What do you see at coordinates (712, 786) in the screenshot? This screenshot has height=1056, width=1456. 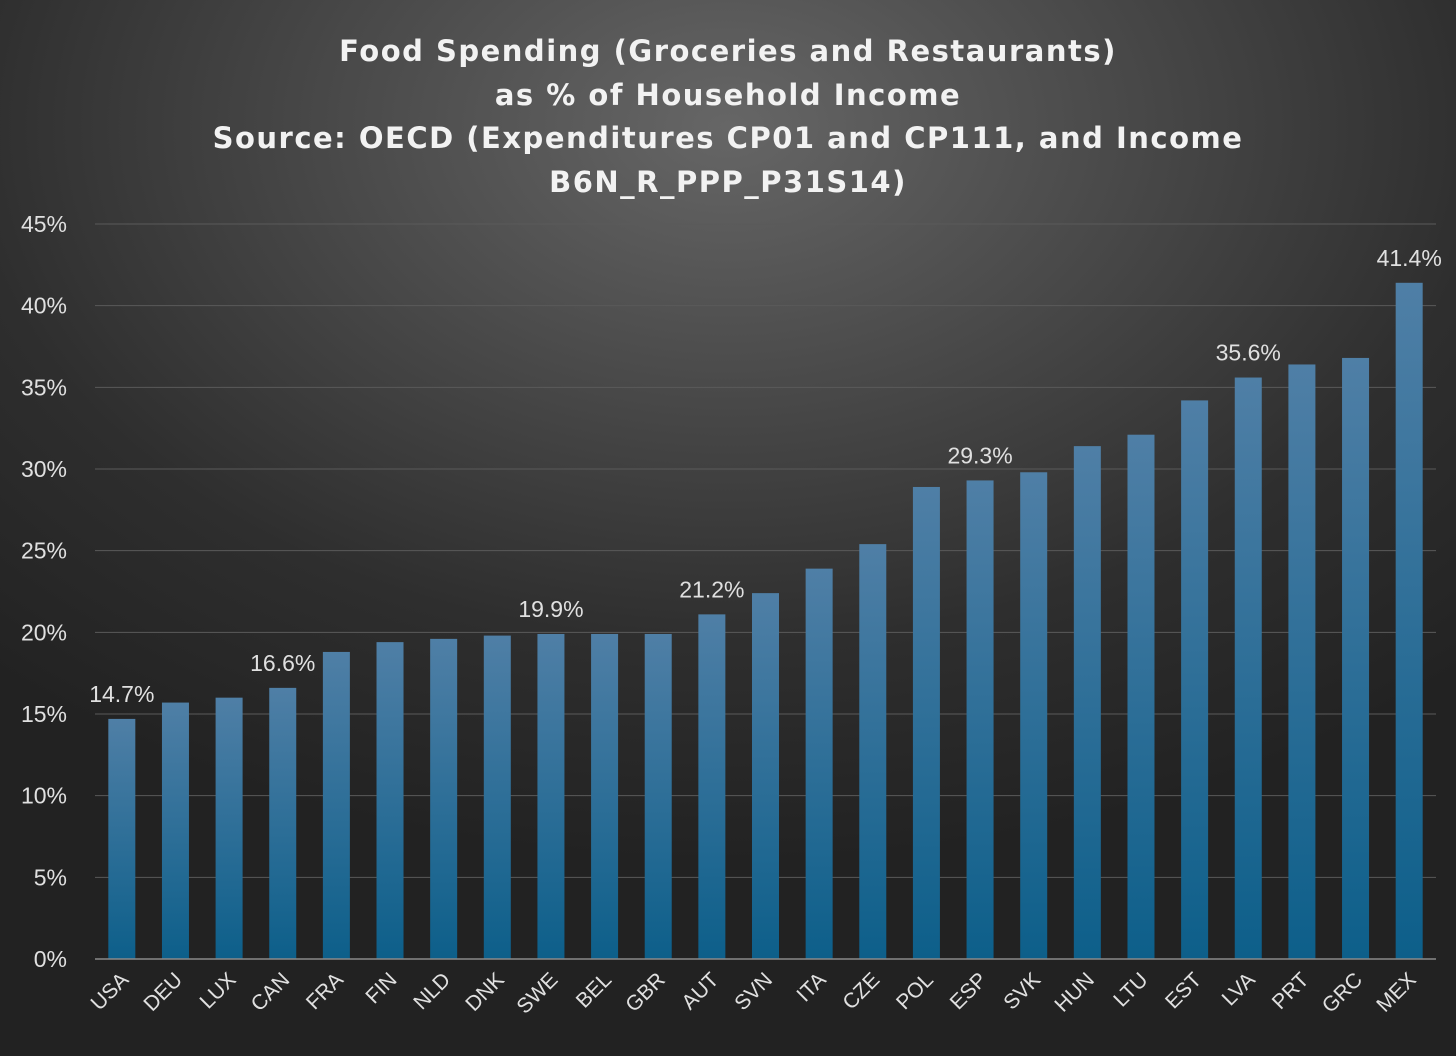 I see `bar-aut` at bounding box center [712, 786].